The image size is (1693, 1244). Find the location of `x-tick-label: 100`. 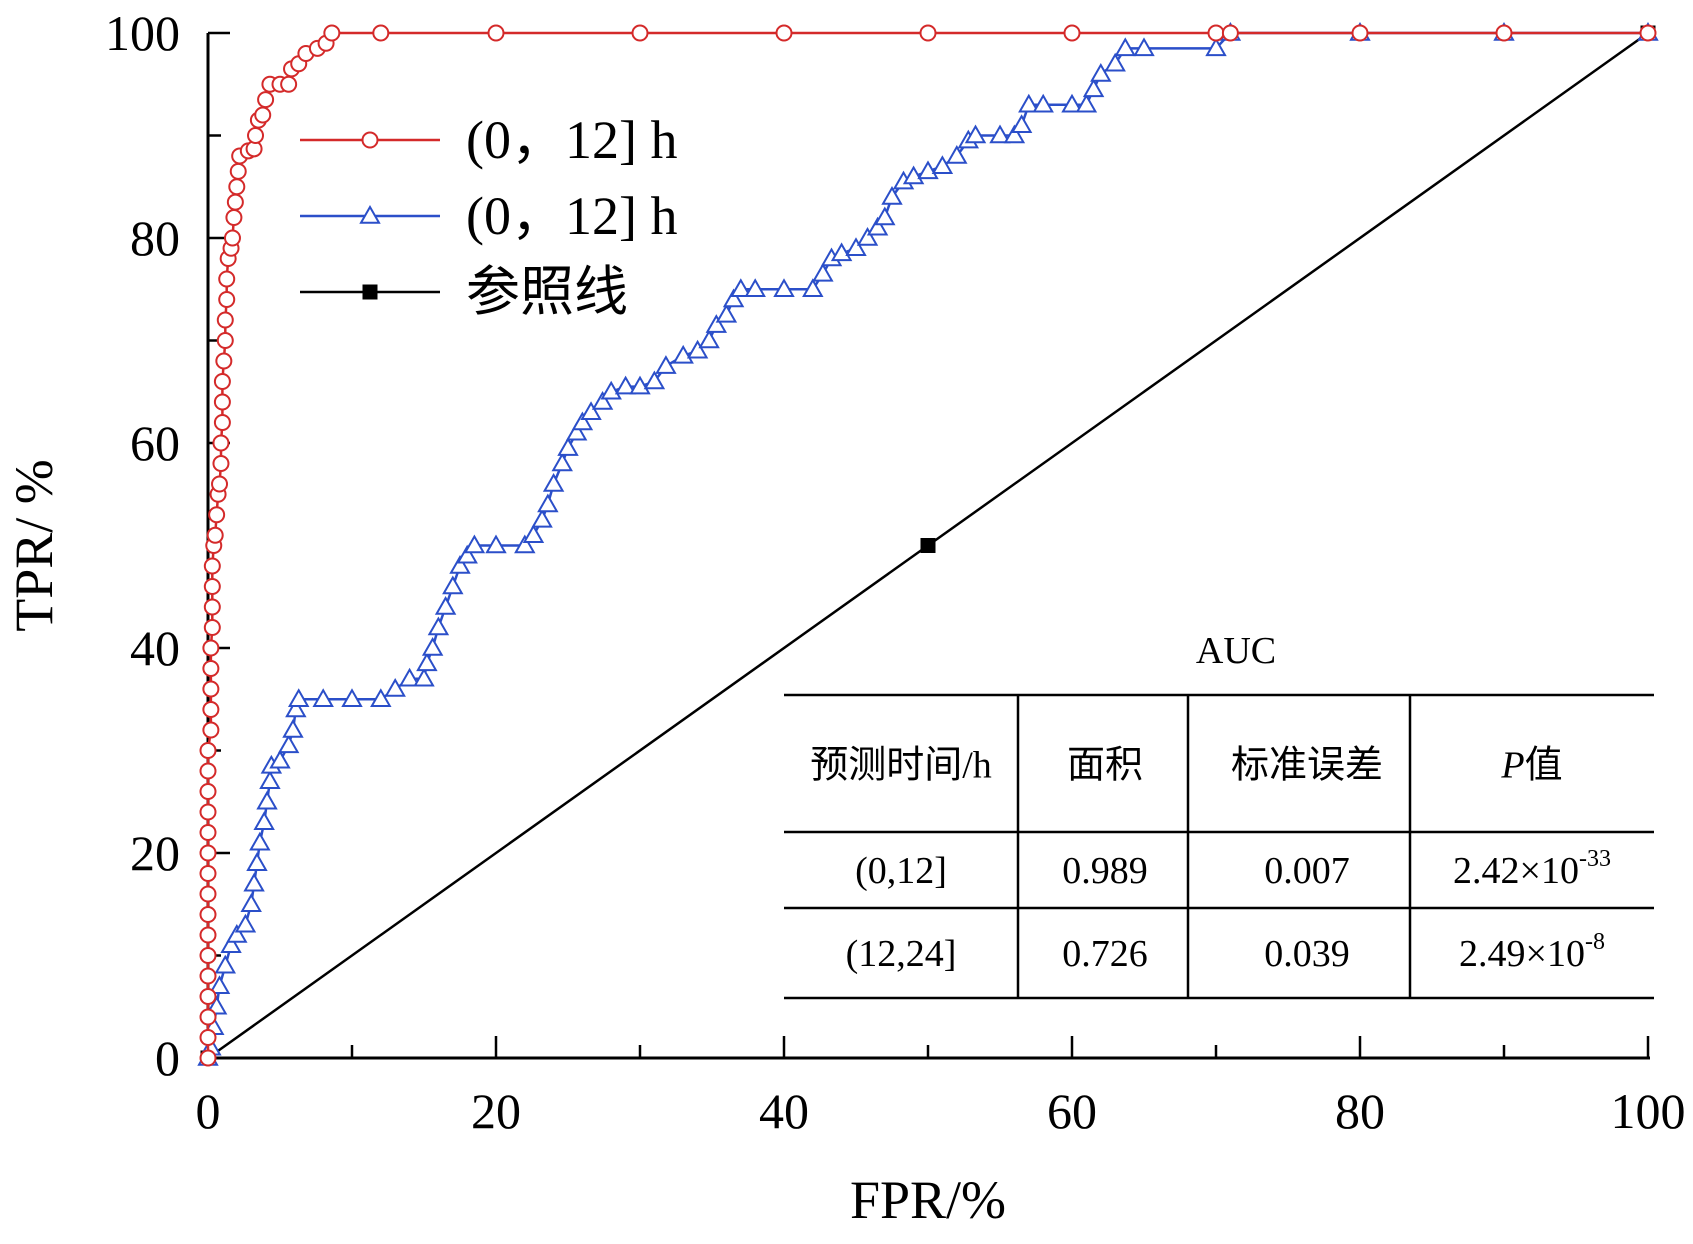

x-tick-label: 100 is located at coordinates (1648, 1111).